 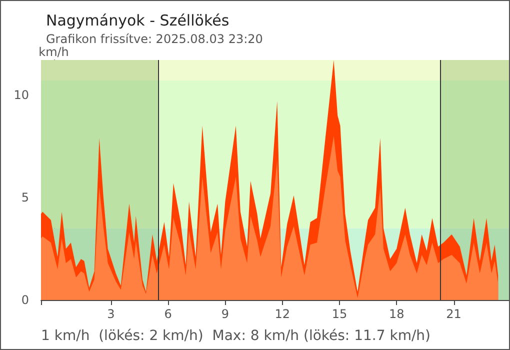 What do you see at coordinates (25, 300) in the screenshot?
I see `y-tick-label: 0` at bounding box center [25, 300].